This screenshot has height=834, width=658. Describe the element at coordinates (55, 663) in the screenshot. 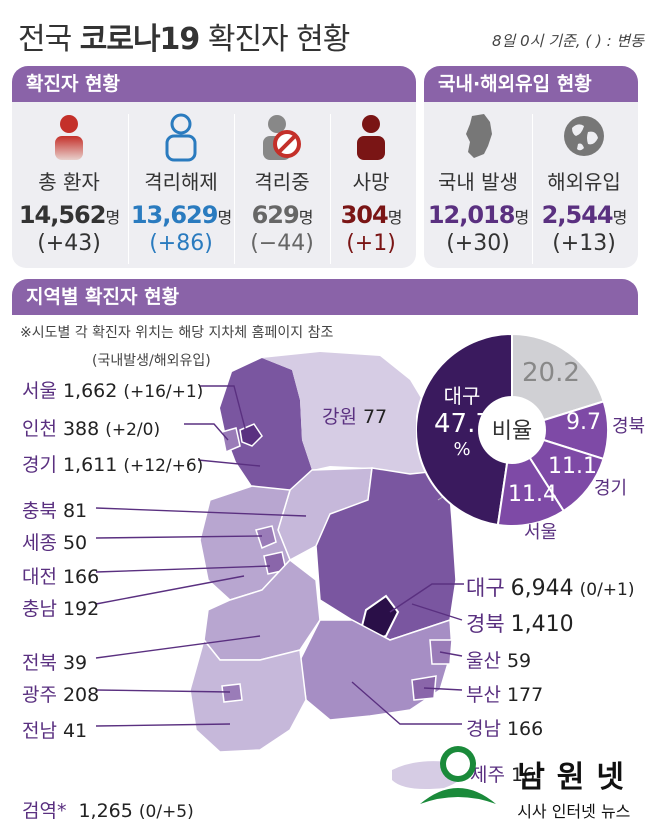

I see `region-jeonbuk: 전북 39` at that location.